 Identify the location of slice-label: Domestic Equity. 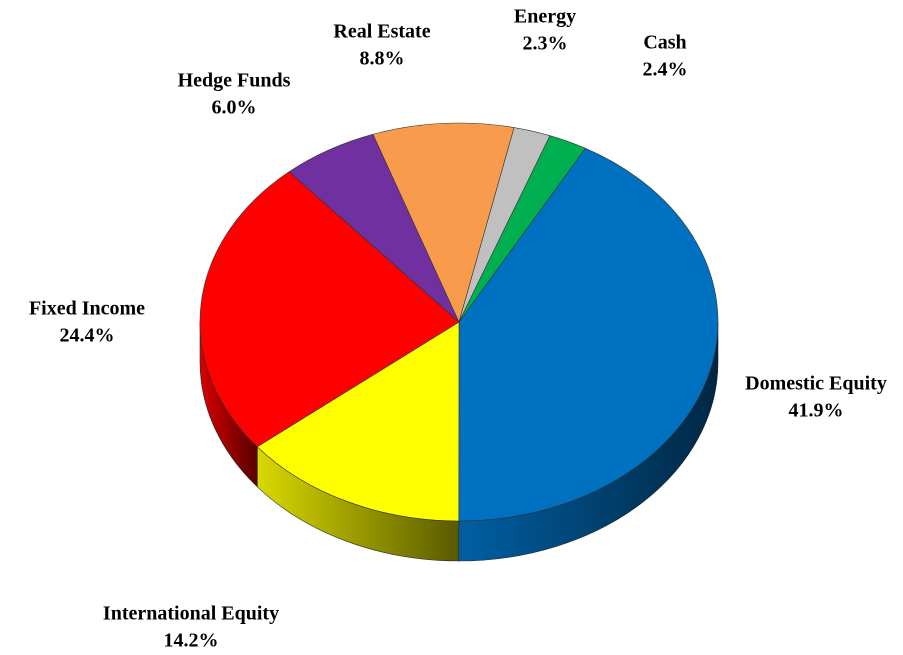
(816, 384).